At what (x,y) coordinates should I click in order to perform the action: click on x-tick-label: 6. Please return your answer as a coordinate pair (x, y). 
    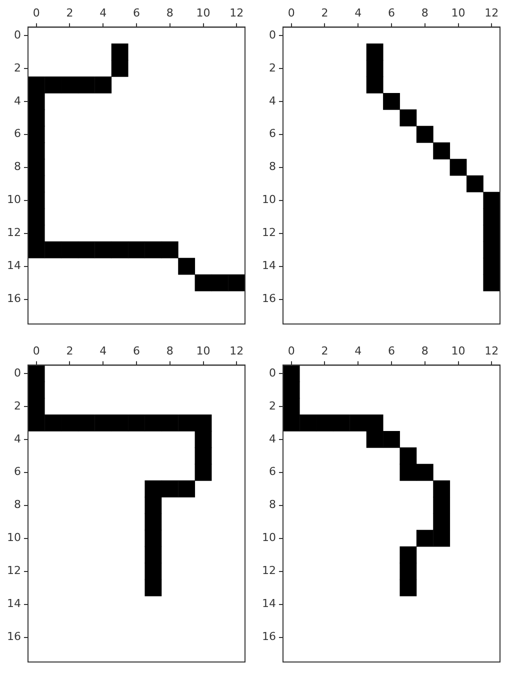
    Looking at the image, I should click on (136, 13).